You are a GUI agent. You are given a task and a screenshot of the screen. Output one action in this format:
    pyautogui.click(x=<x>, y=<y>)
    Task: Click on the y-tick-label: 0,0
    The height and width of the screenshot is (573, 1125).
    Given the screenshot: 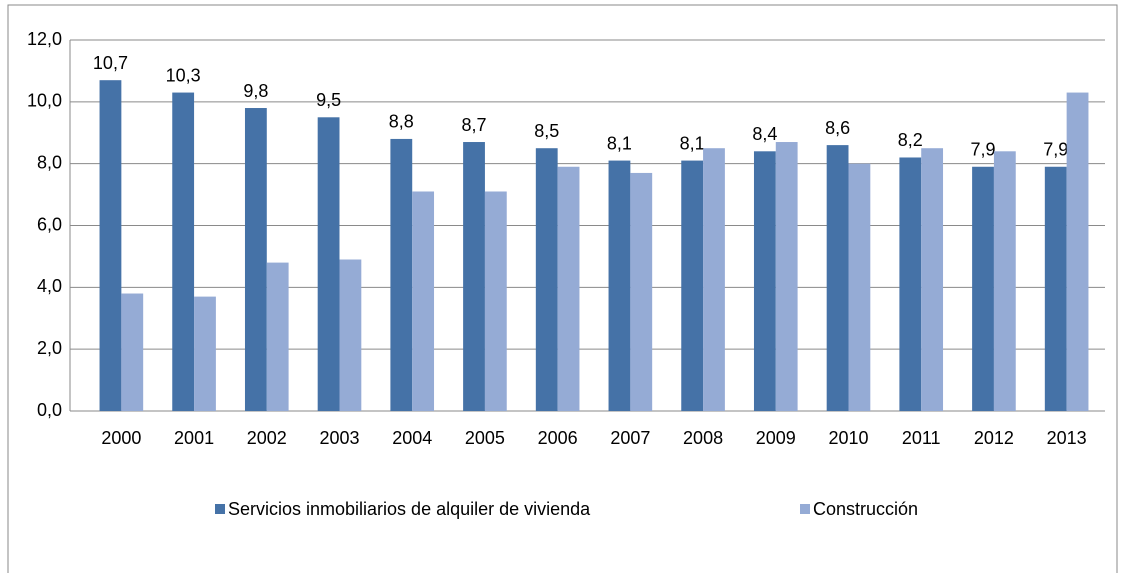 What is the action you would take?
    pyautogui.click(x=49, y=410)
    